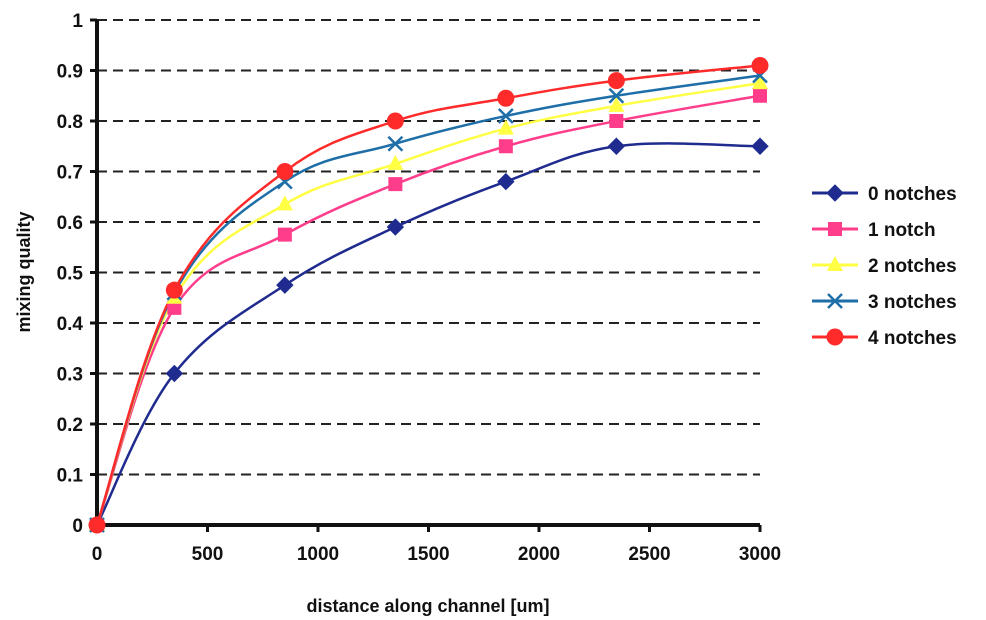 This screenshot has width=986, height=620. I want to click on y-tick-label: 0.2, so click(70, 425).